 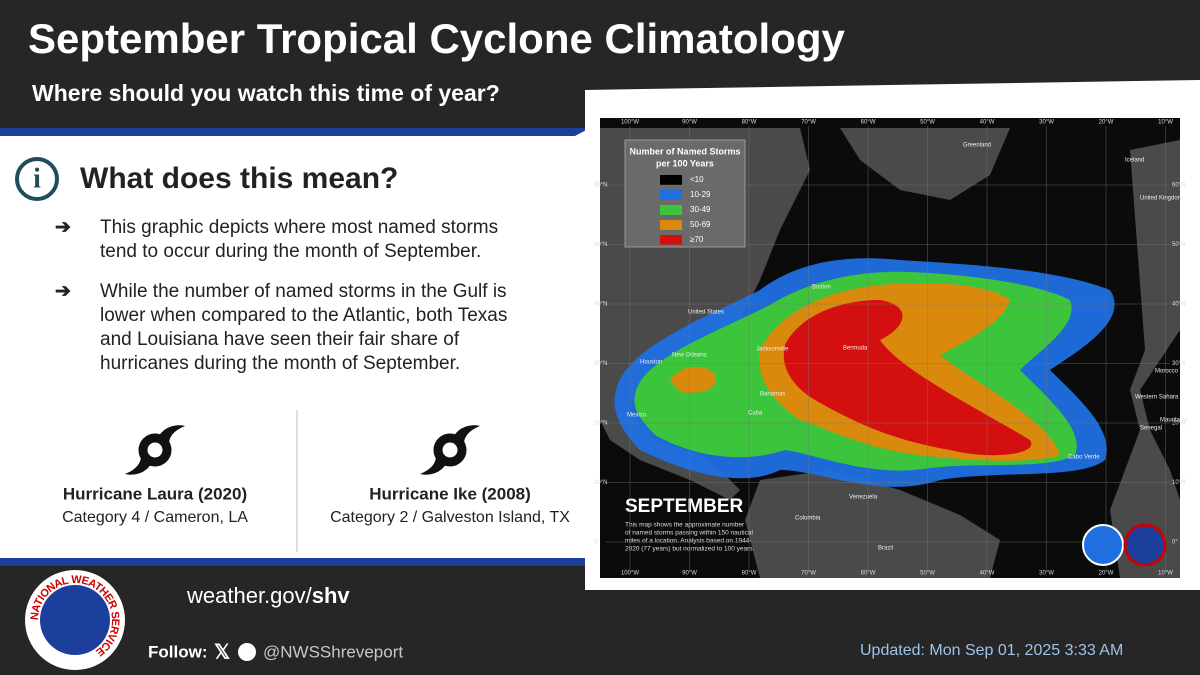 What do you see at coordinates (863, 498) in the screenshot?
I see `place-label: Venezuela` at bounding box center [863, 498].